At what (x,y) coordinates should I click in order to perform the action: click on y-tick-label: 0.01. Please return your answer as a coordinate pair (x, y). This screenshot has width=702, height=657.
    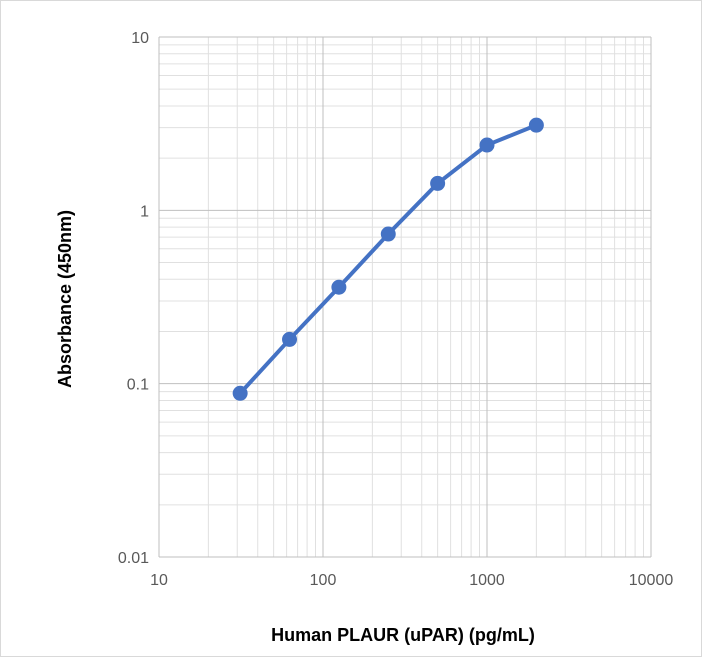
    Looking at the image, I should click on (133, 558).